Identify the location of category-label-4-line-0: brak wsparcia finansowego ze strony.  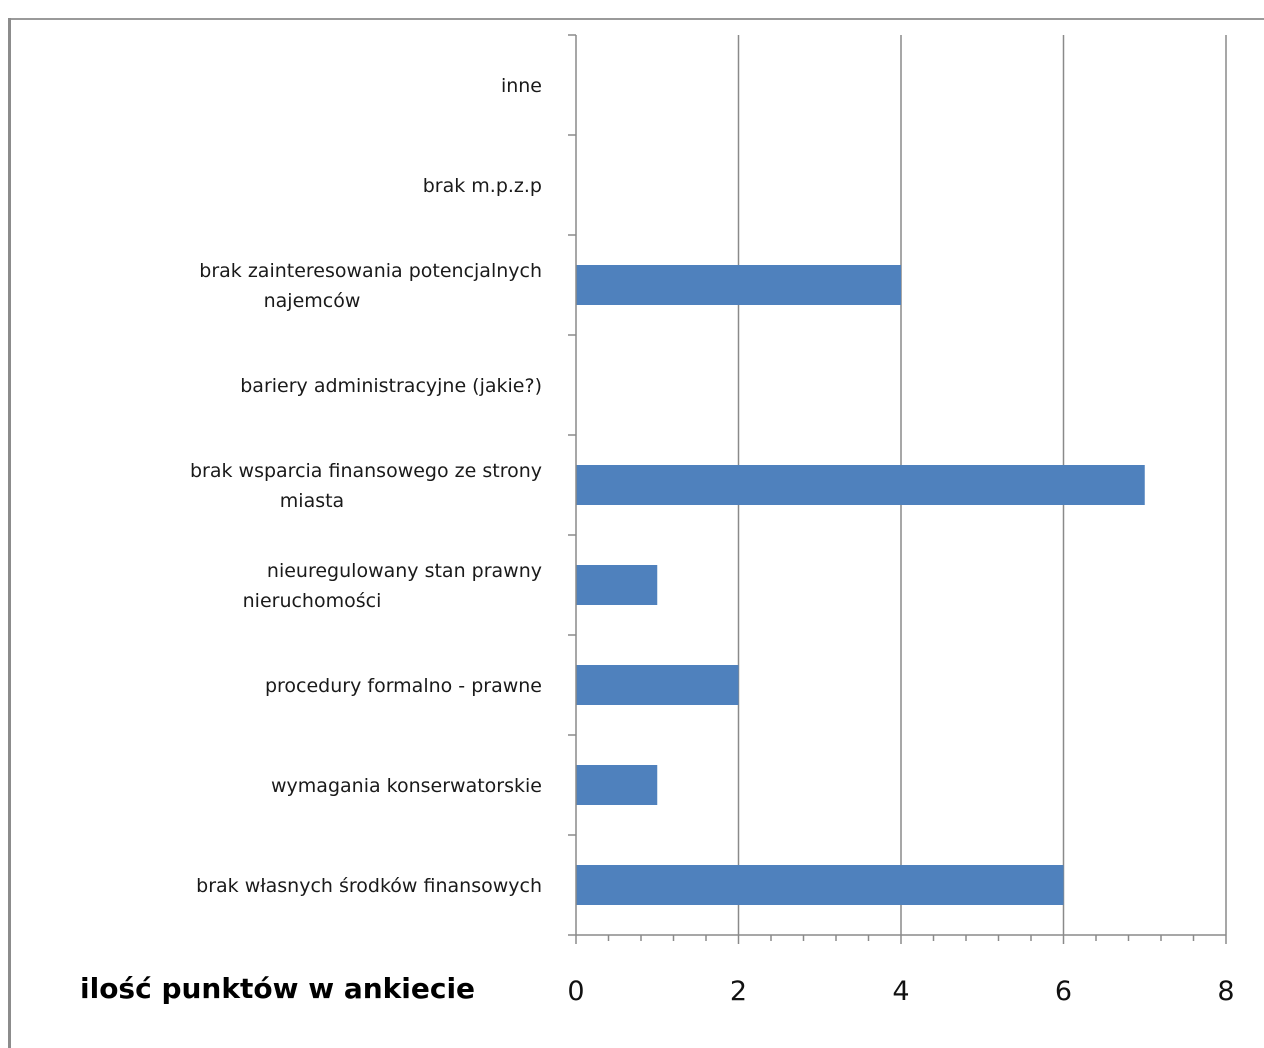
(366, 471).